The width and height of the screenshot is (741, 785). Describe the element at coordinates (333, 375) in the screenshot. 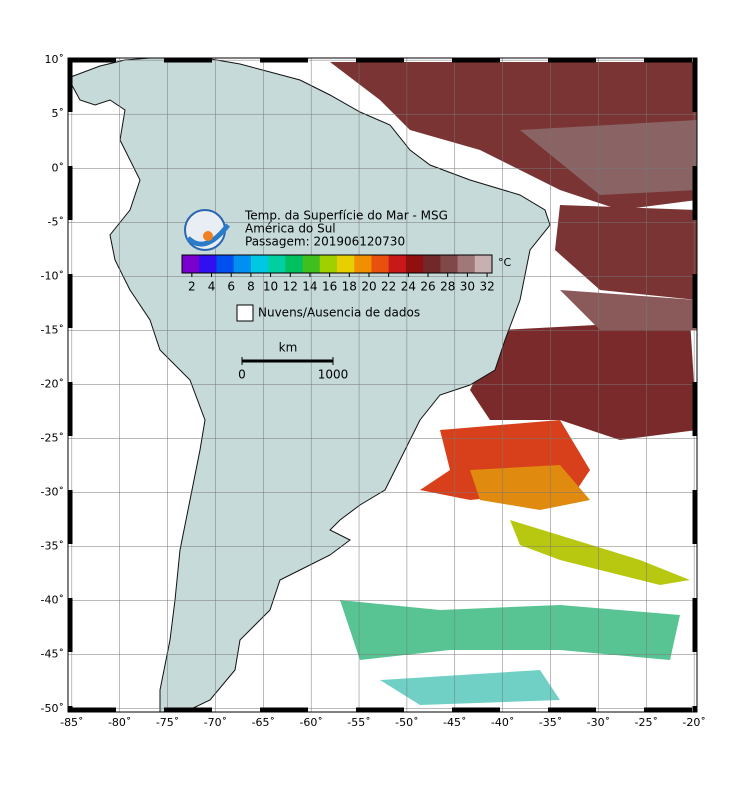

I see `scale-label: 1000` at that location.